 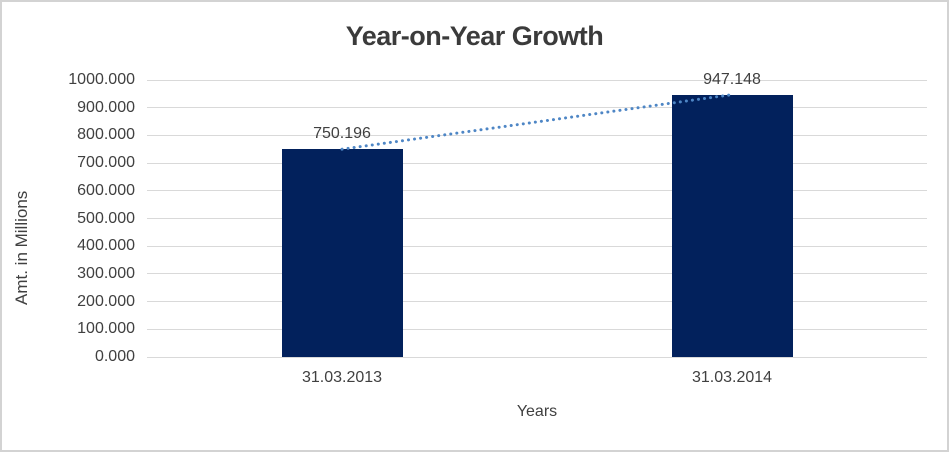 What do you see at coordinates (732, 377) in the screenshot?
I see `x-tick-label: 31.03.2014` at bounding box center [732, 377].